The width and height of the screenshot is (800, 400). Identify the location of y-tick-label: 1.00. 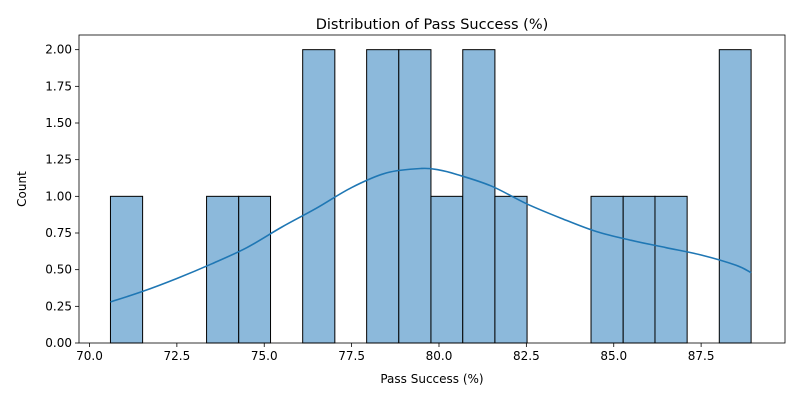
(58, 196).